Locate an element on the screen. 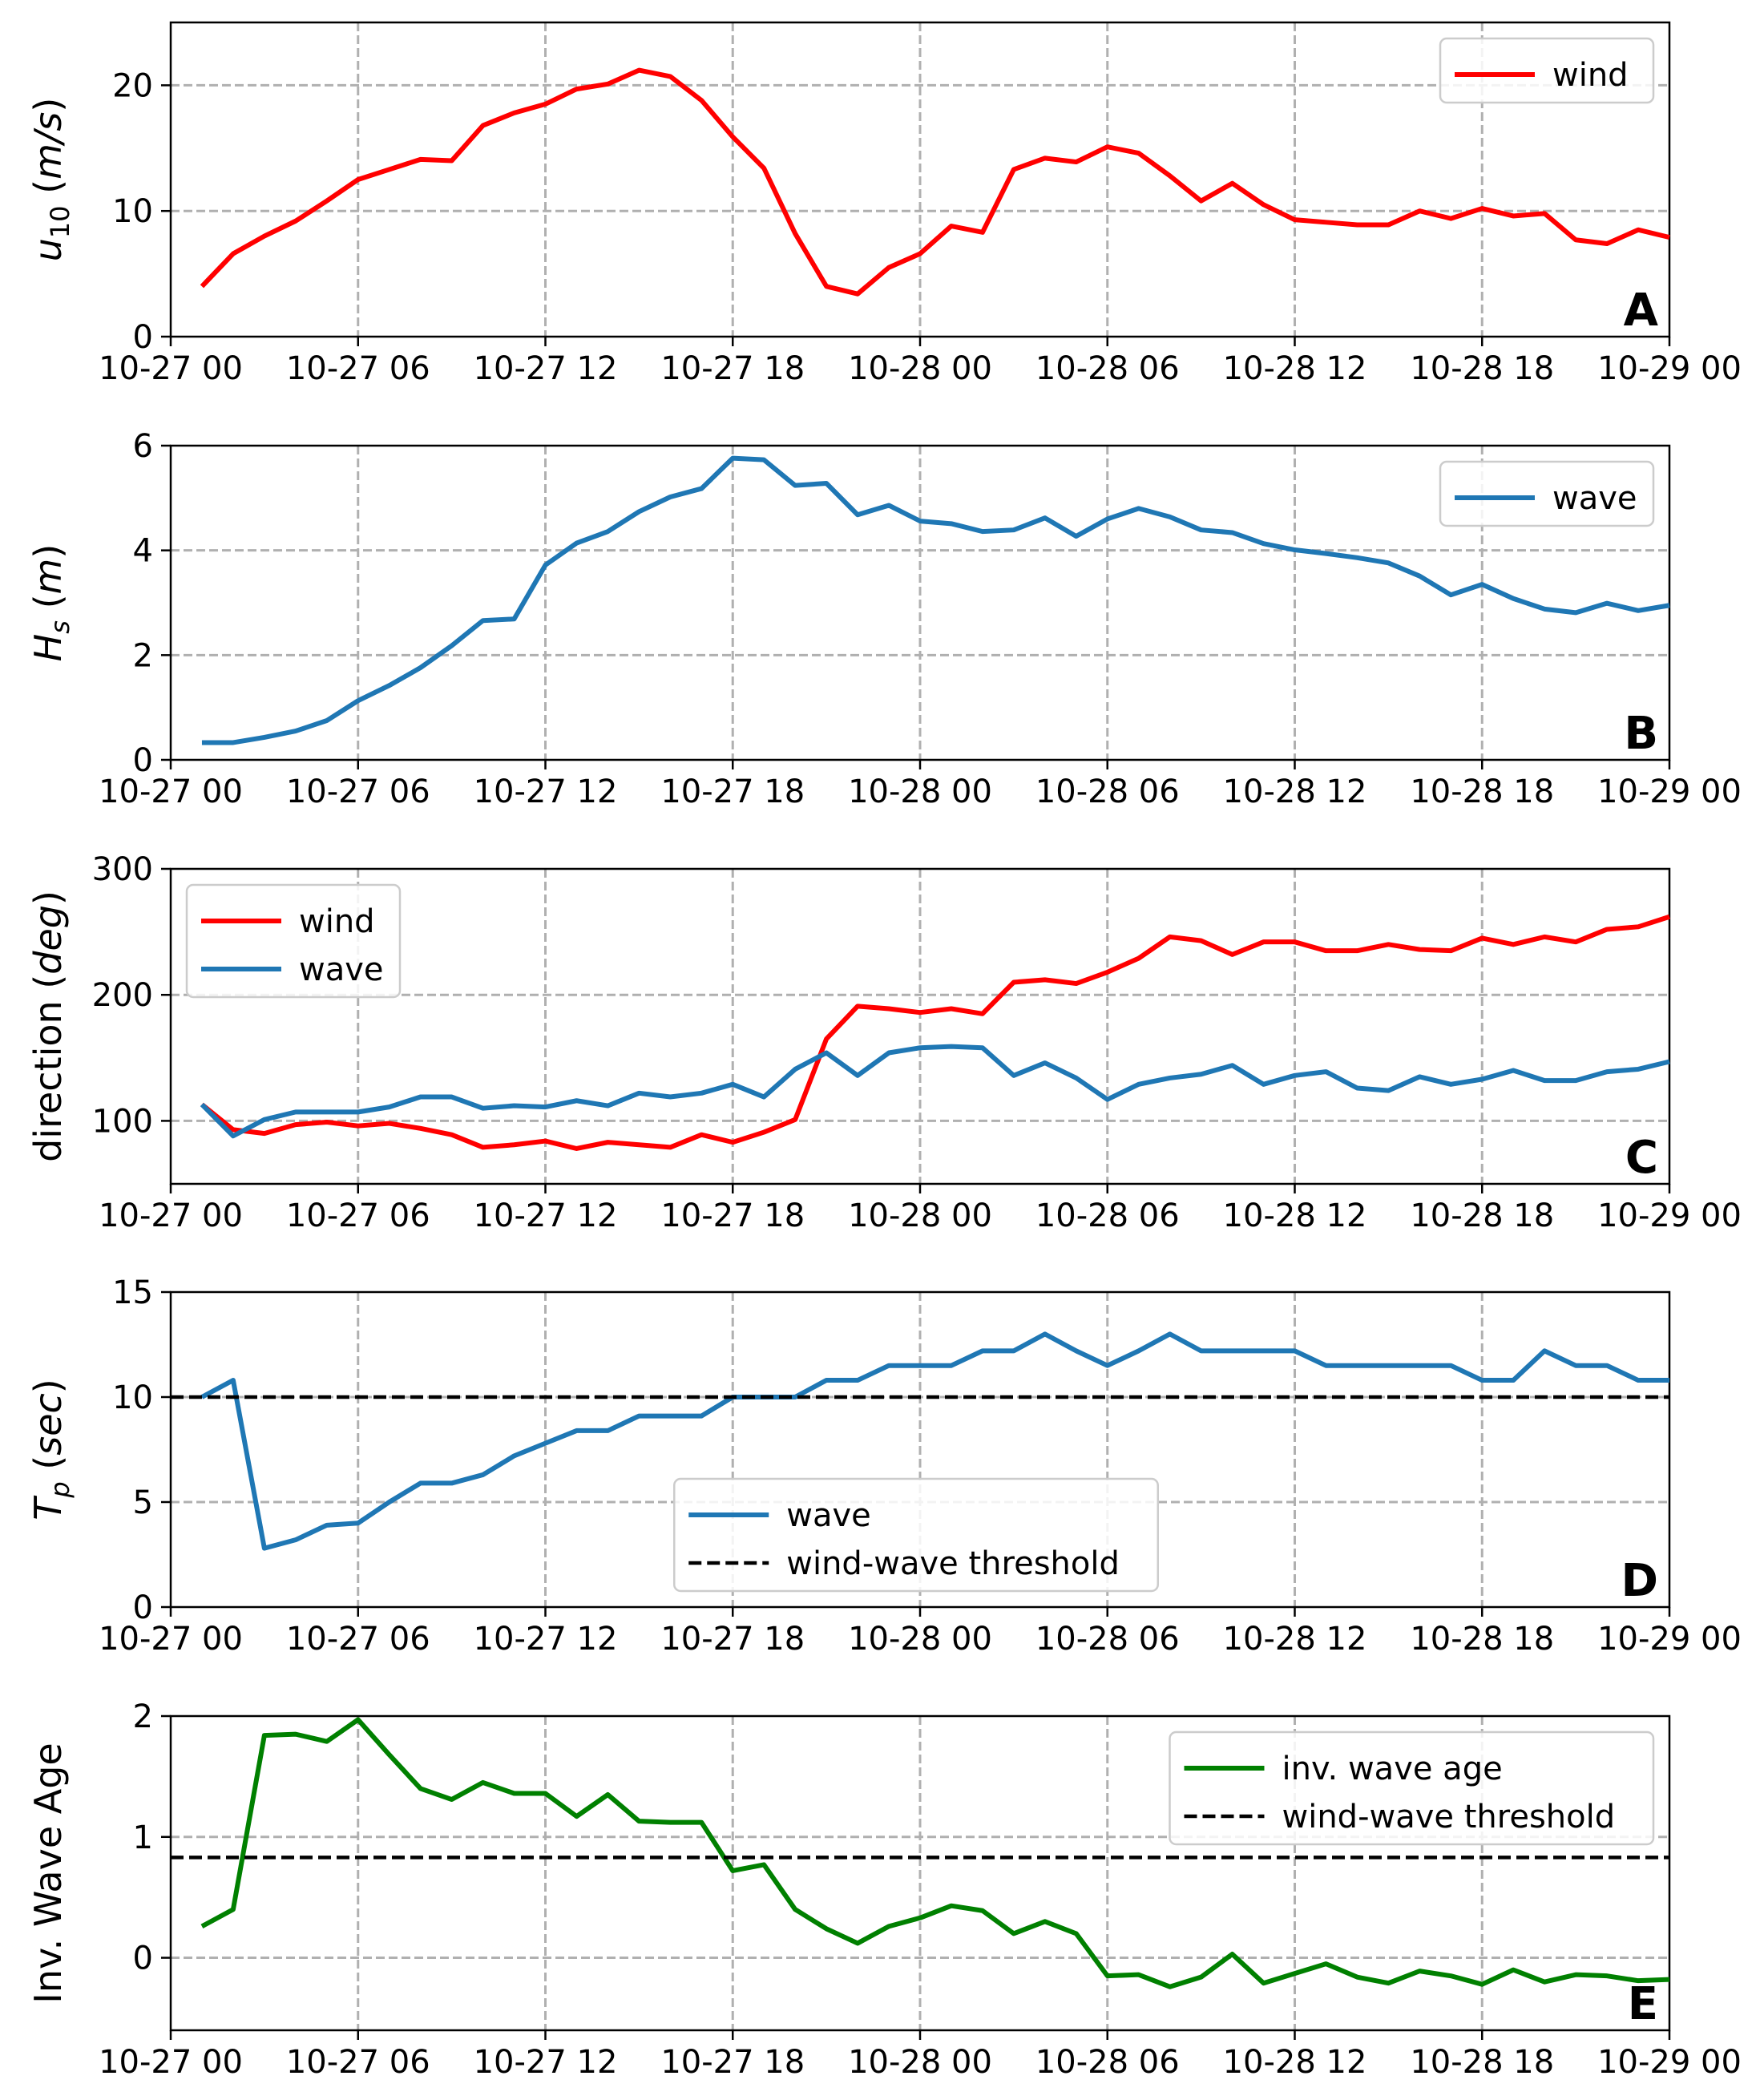 The height and width of the screenshot is (2100, 1760). y-axis-label: Tp (sec) is located at coordinates (50, 1449).